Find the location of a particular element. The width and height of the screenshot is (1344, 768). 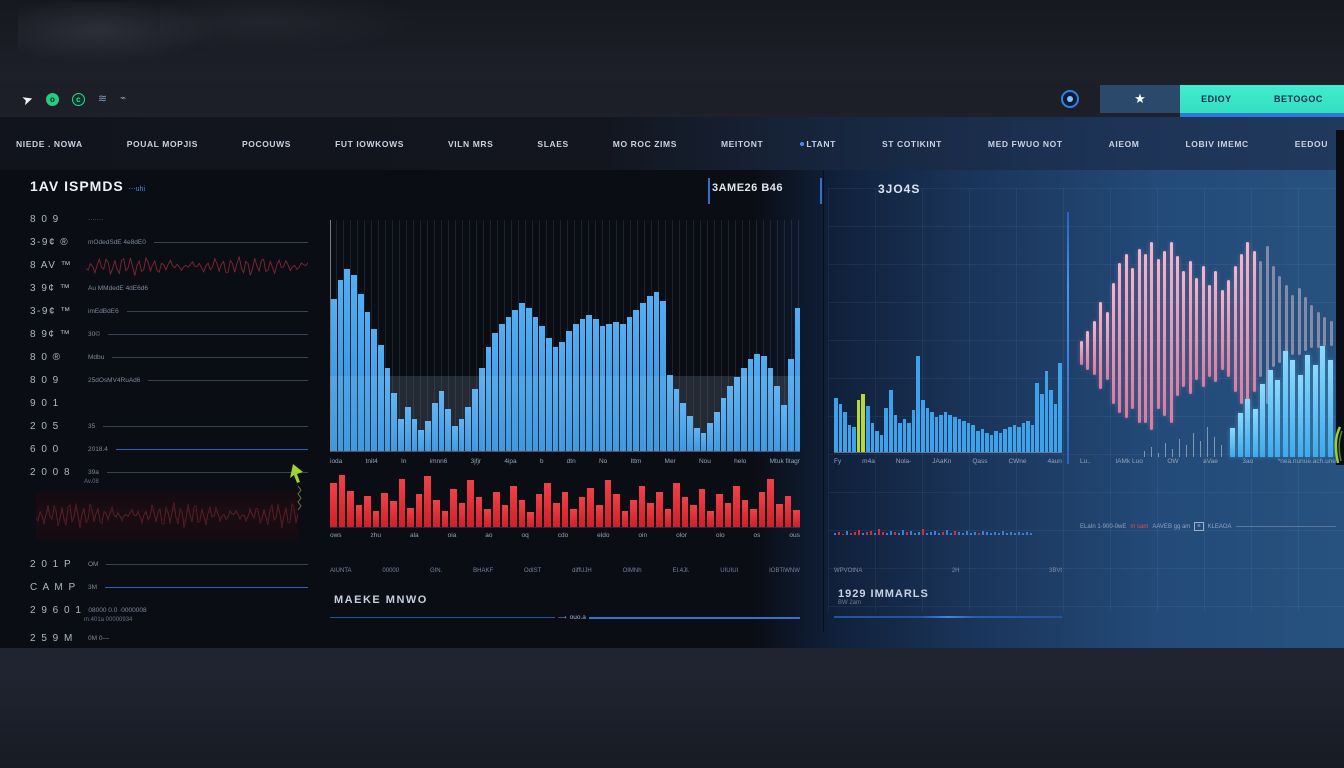

app-icon-green-o: o is located at coordinates (52, 99).